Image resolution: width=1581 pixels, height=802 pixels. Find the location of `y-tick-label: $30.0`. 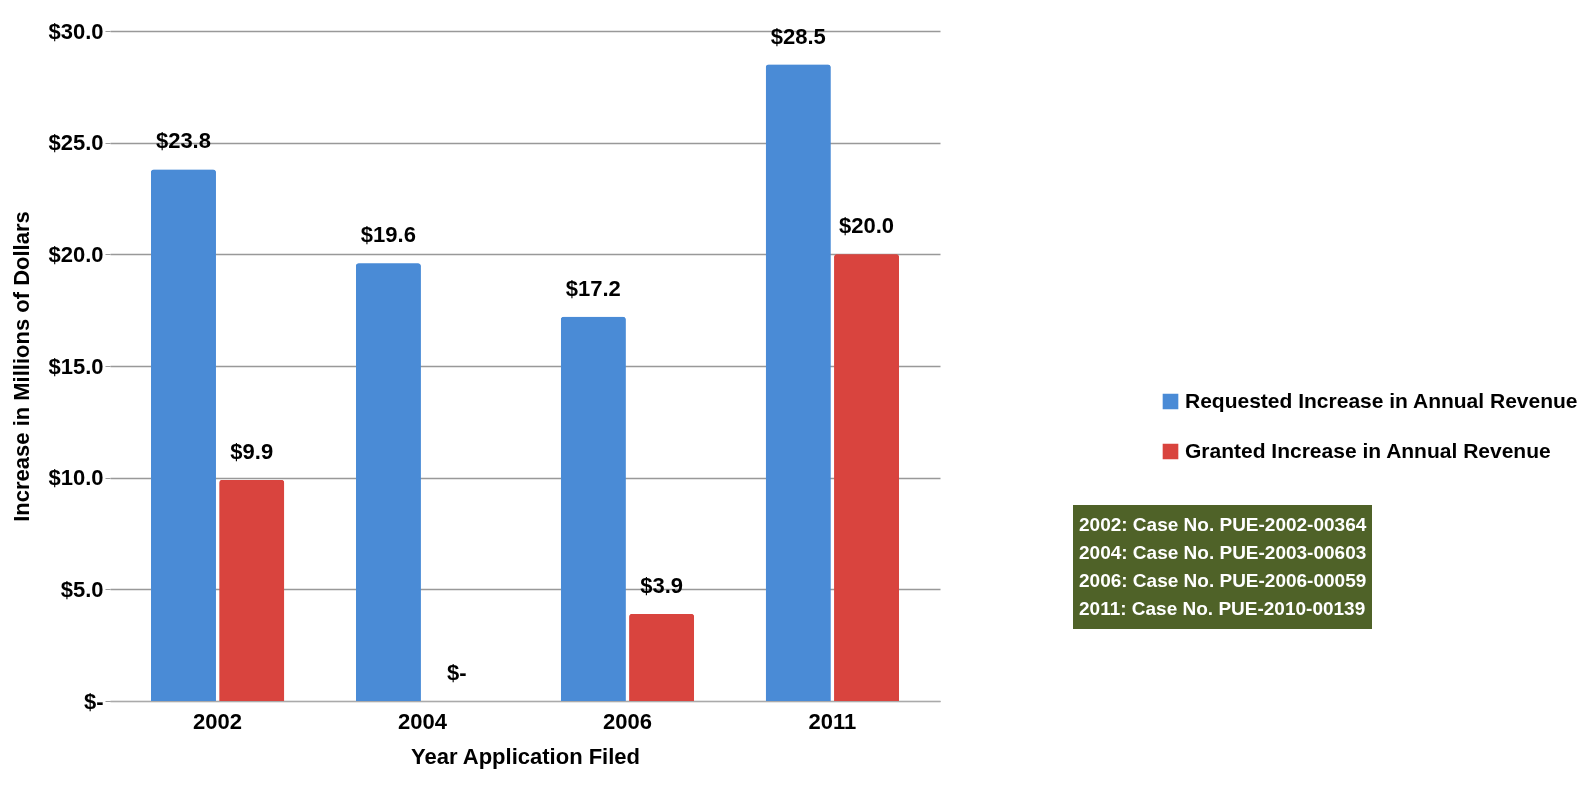

y-tick-label: $30.0 is located at coordinates (76, 31).